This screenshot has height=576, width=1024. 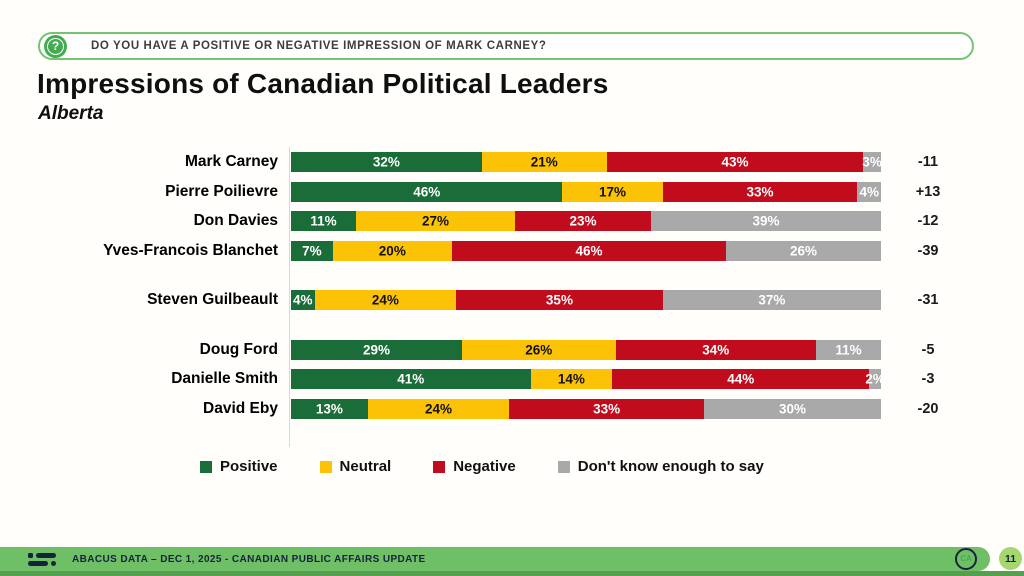 I want to click on segment-positive: 29%, so click(x=377, y=349).